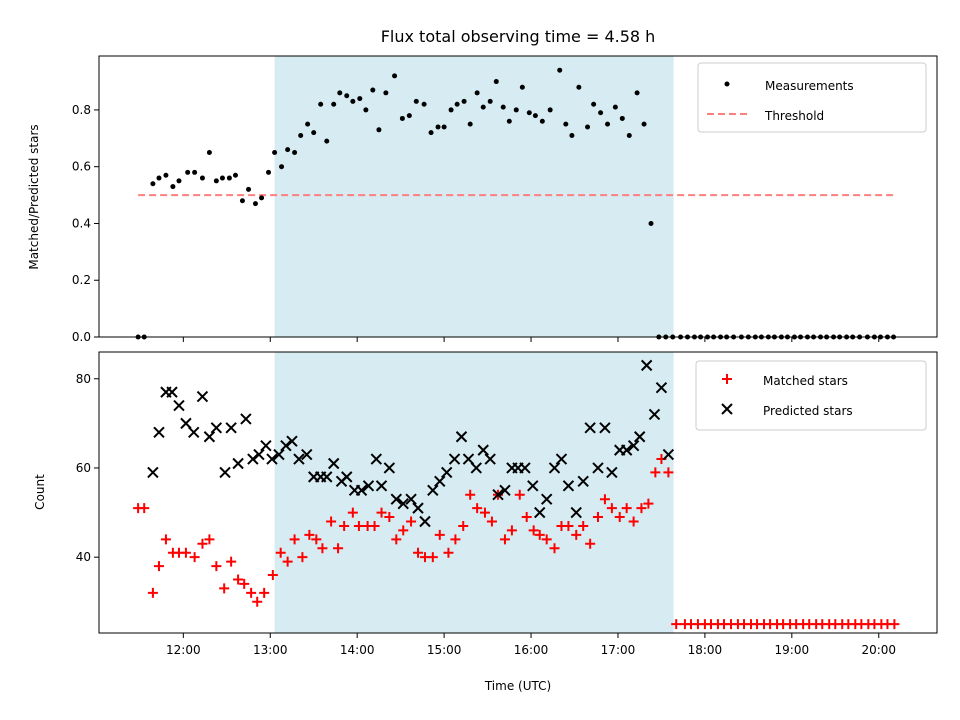  Describe the element at coordinates (808, 411) in the screenshot. I see `legend-predicted-label: Predicted stars` at that location.